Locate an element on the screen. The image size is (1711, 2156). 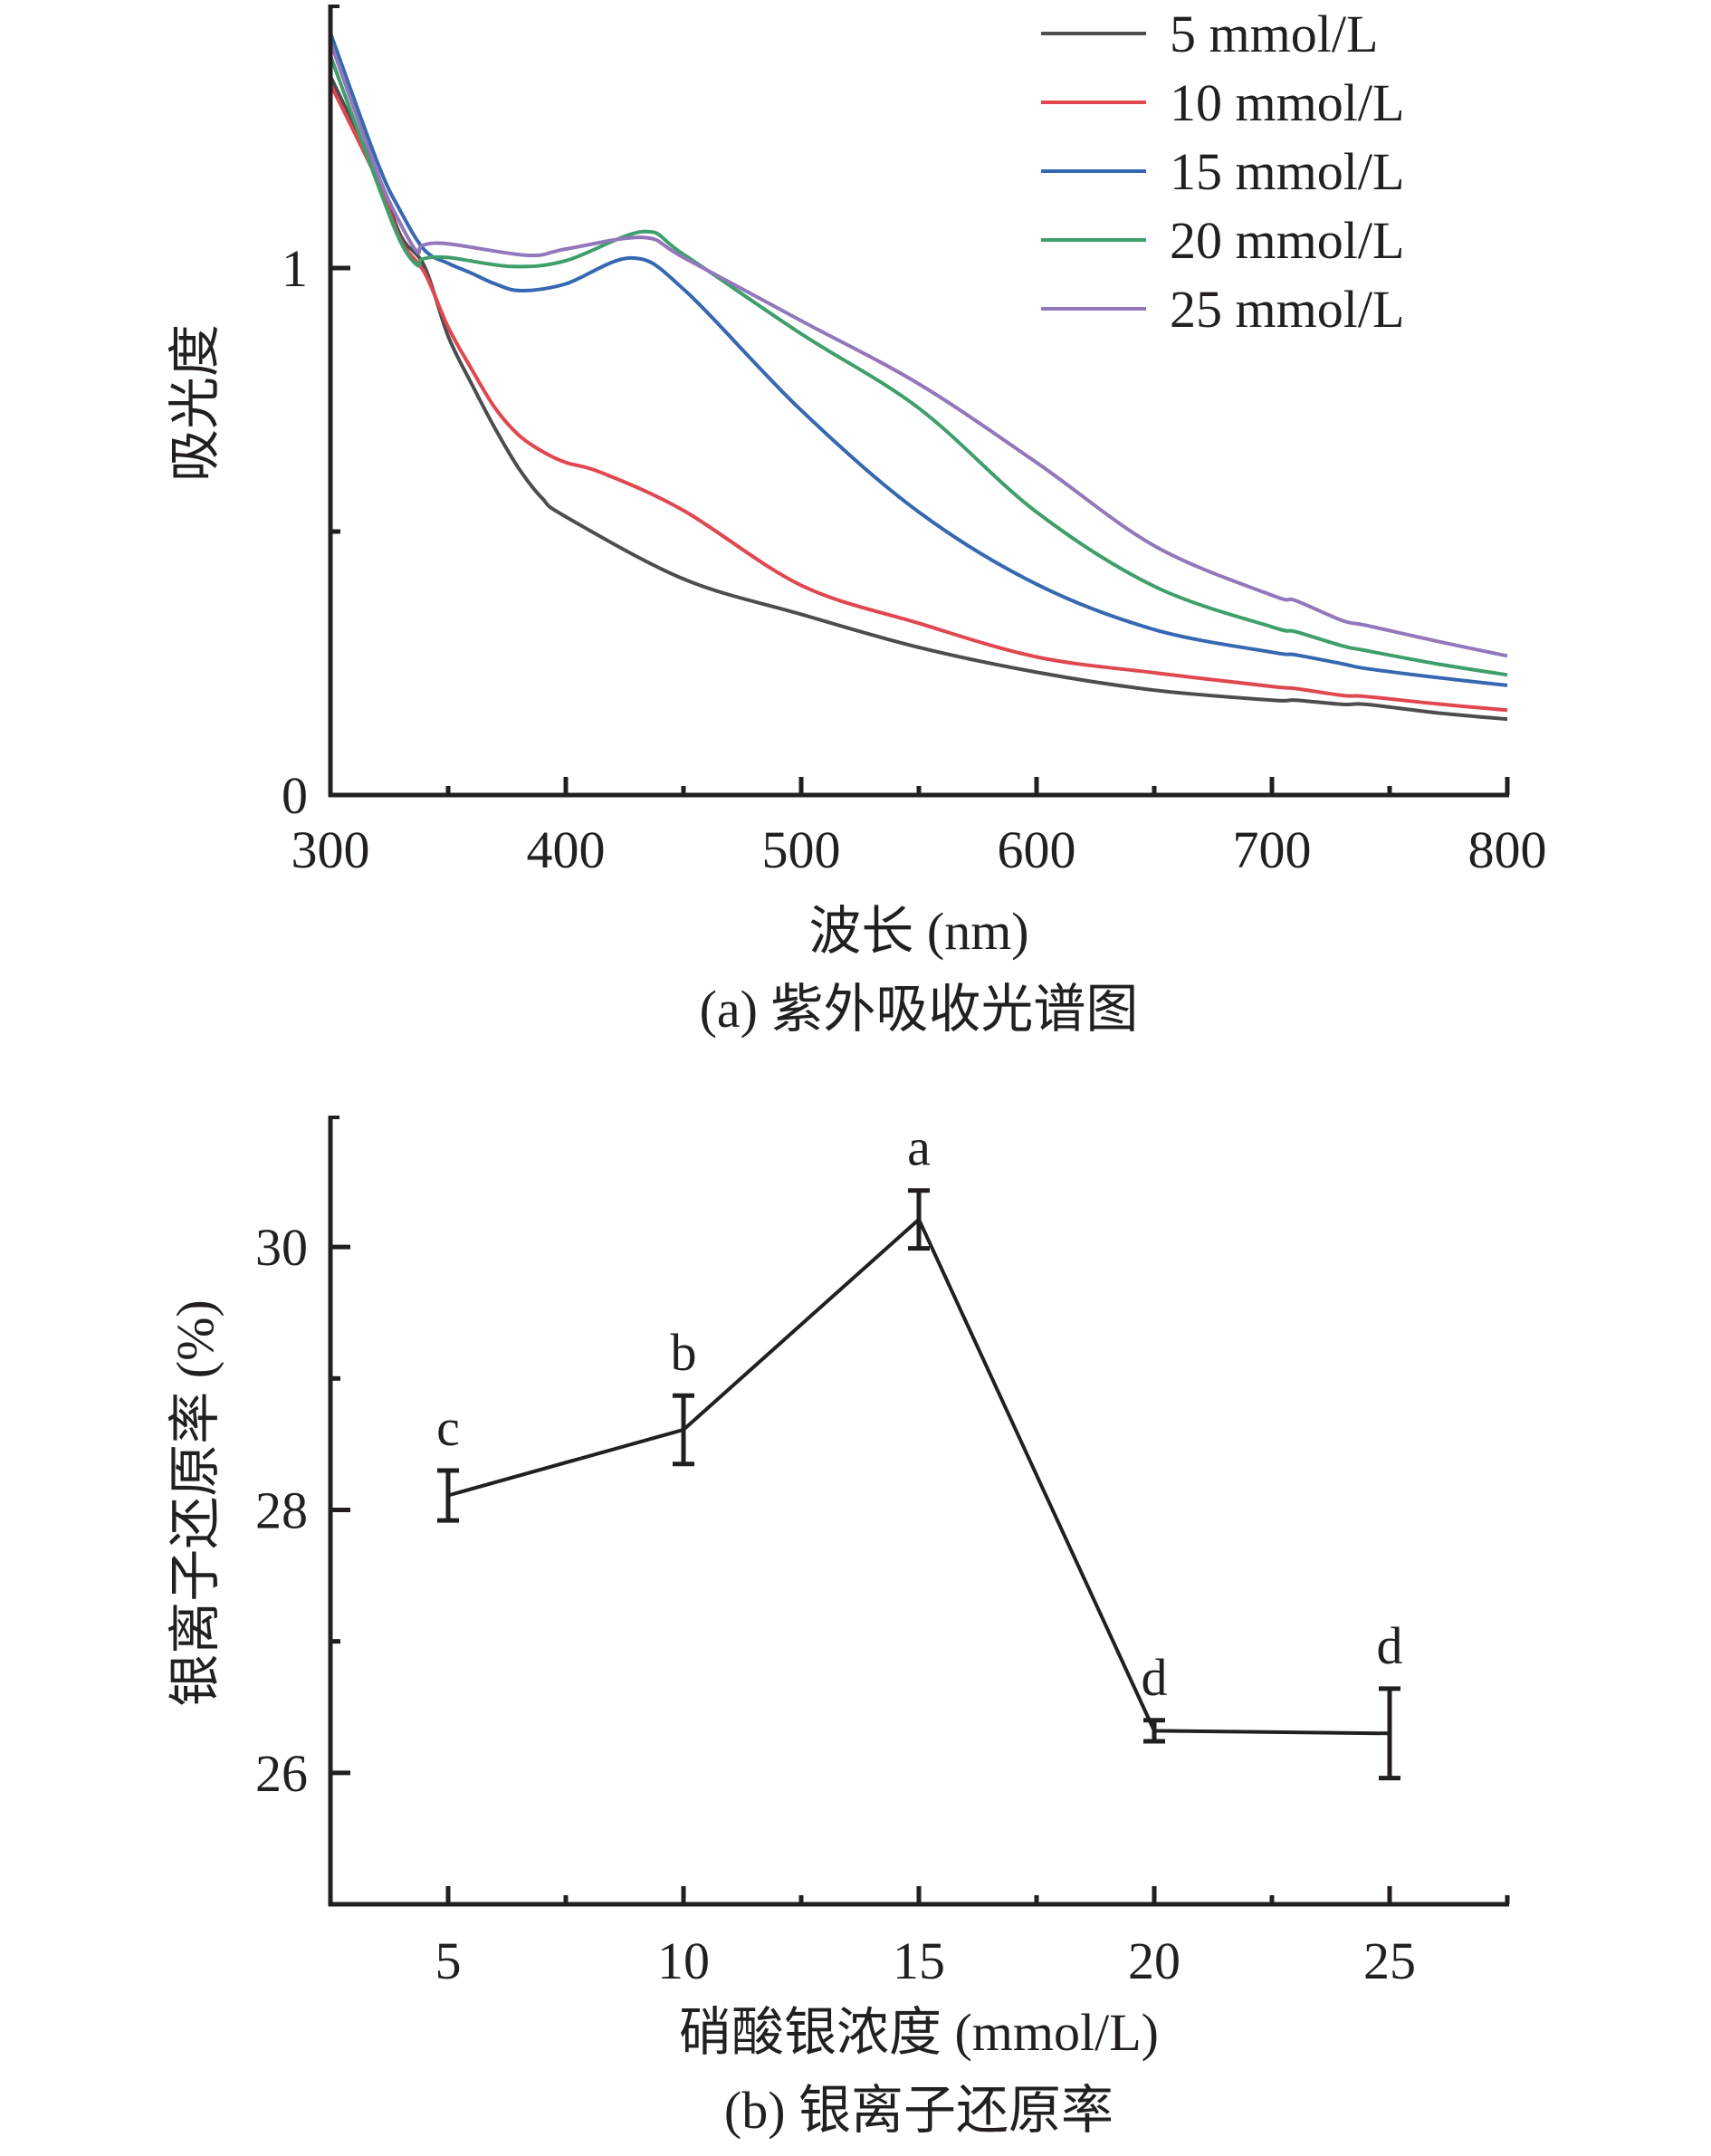
y-tick-label: 30 is located at coordinates (281, 1247).